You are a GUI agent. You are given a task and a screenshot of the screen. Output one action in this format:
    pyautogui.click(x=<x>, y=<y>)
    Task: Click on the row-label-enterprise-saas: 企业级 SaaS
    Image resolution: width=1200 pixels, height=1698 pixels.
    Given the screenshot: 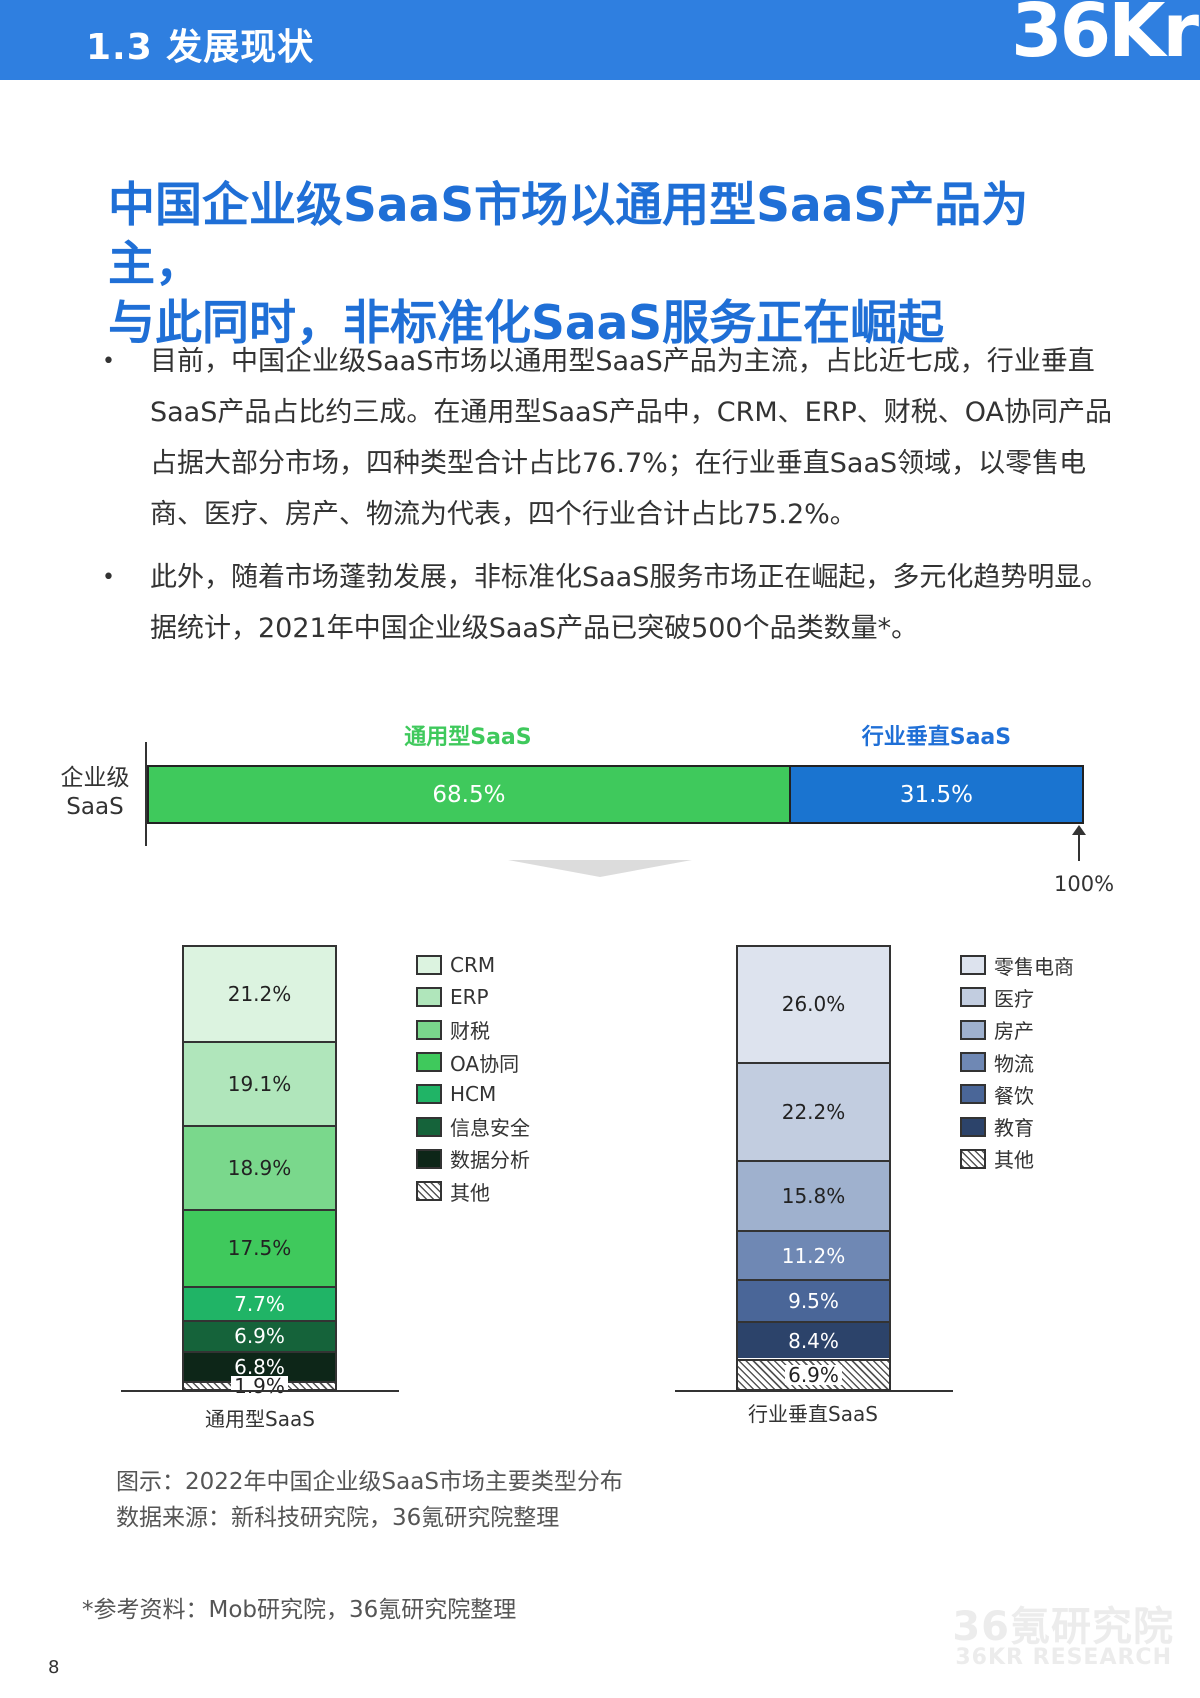 What is the action you would take?
    pyautogui.click(x=95, y=793)
    